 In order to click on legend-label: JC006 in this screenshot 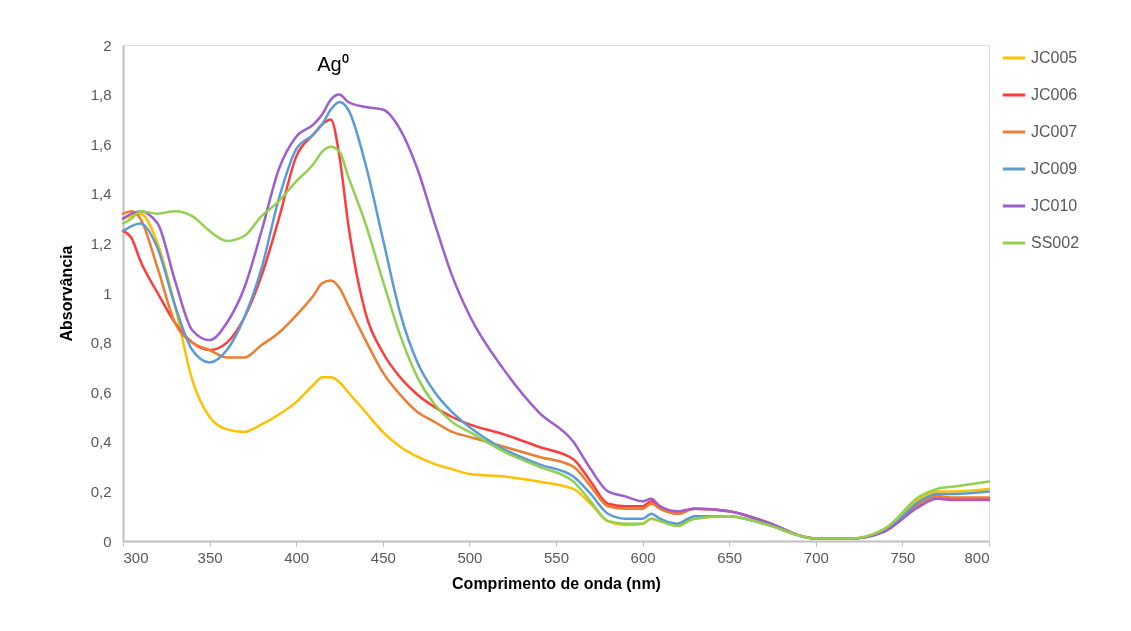, I will do `click(1054, 94)`.